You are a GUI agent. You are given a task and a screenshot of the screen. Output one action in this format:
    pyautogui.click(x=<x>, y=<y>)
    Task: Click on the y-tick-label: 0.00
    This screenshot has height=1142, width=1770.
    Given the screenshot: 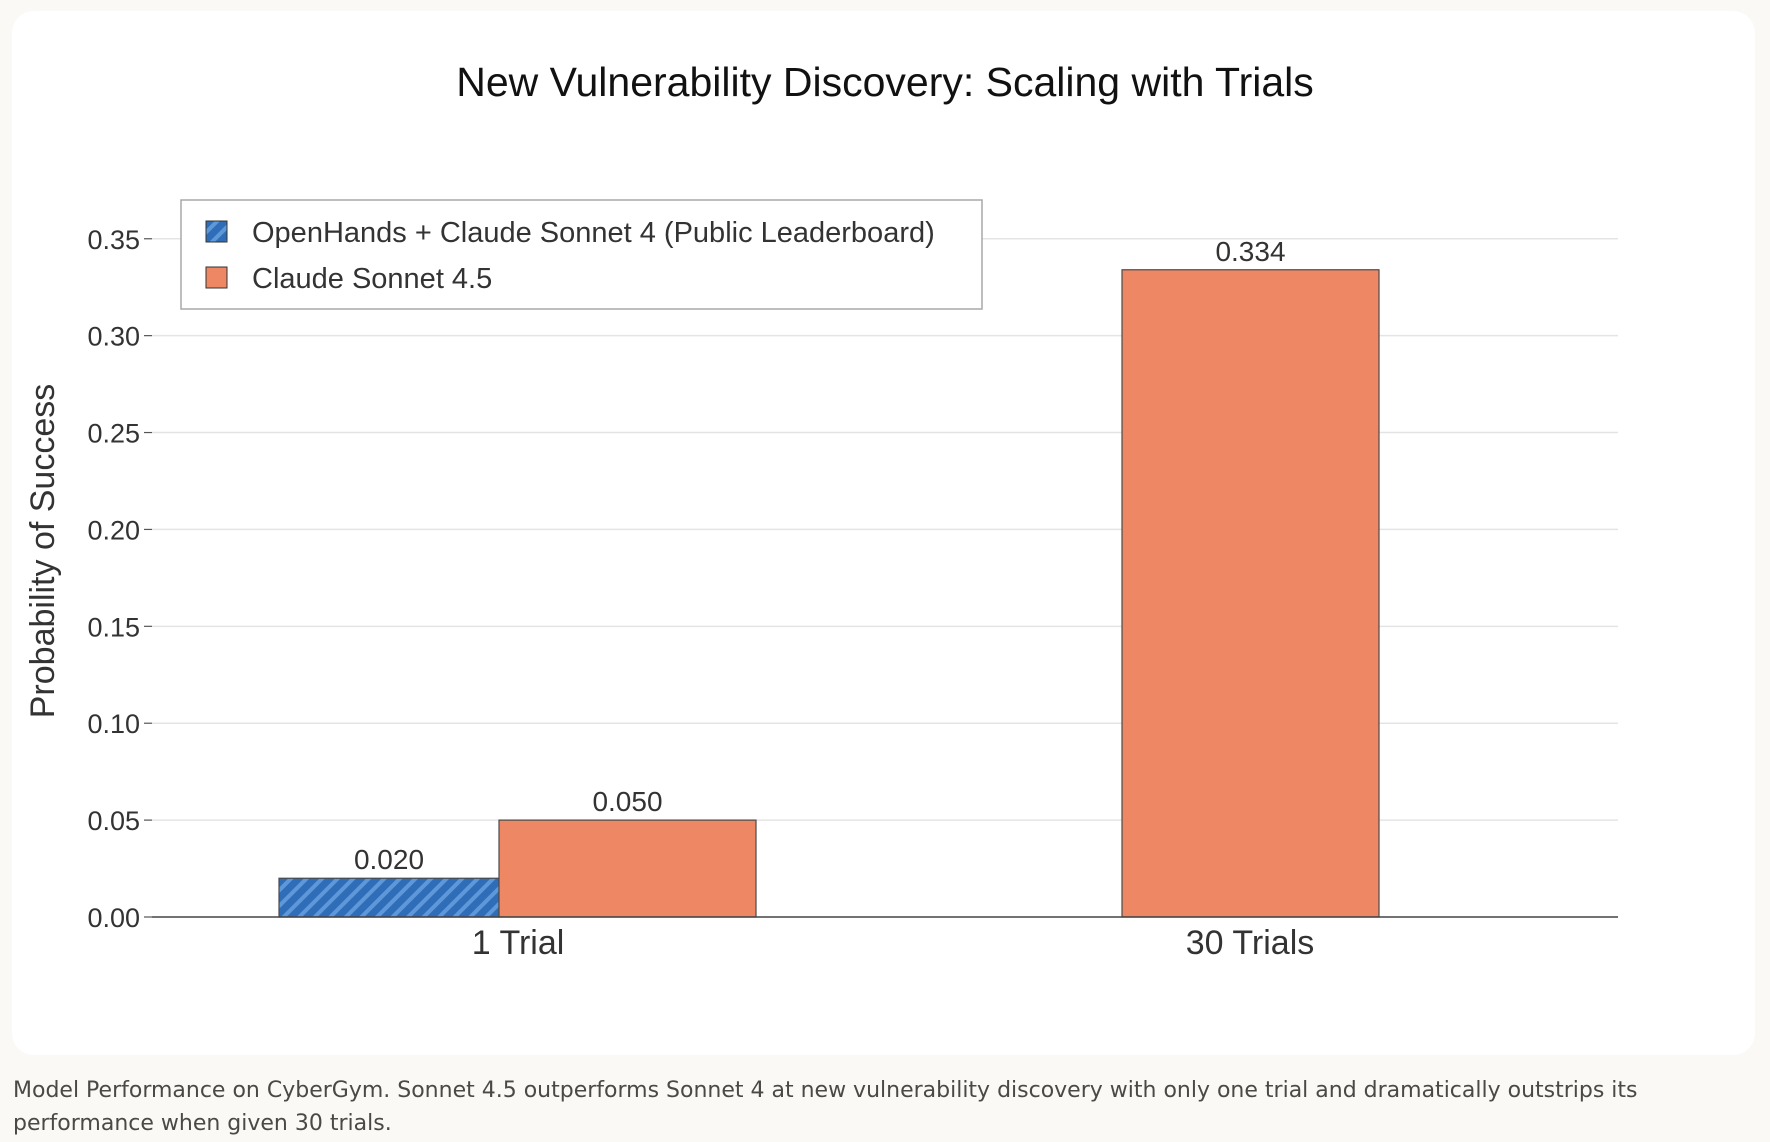 What is the action you would take?
    pyautogui.click(x=113, y=918)
    